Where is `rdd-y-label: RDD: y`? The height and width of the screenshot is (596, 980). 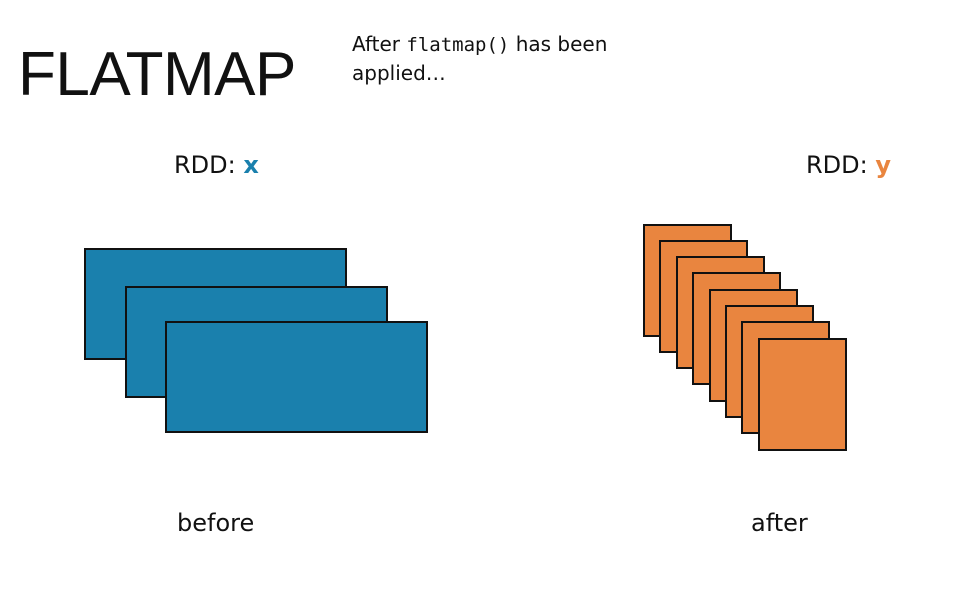
rdd-y-label: RDD: y is located at coordinates (848, 165).